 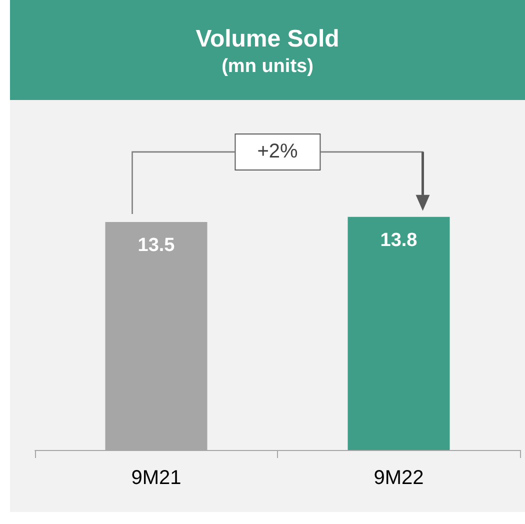 What do you see at coordinates (156, 478) in the screenshot?
I see `x-tick-label: 9M21` at bounding box center [156, 478].